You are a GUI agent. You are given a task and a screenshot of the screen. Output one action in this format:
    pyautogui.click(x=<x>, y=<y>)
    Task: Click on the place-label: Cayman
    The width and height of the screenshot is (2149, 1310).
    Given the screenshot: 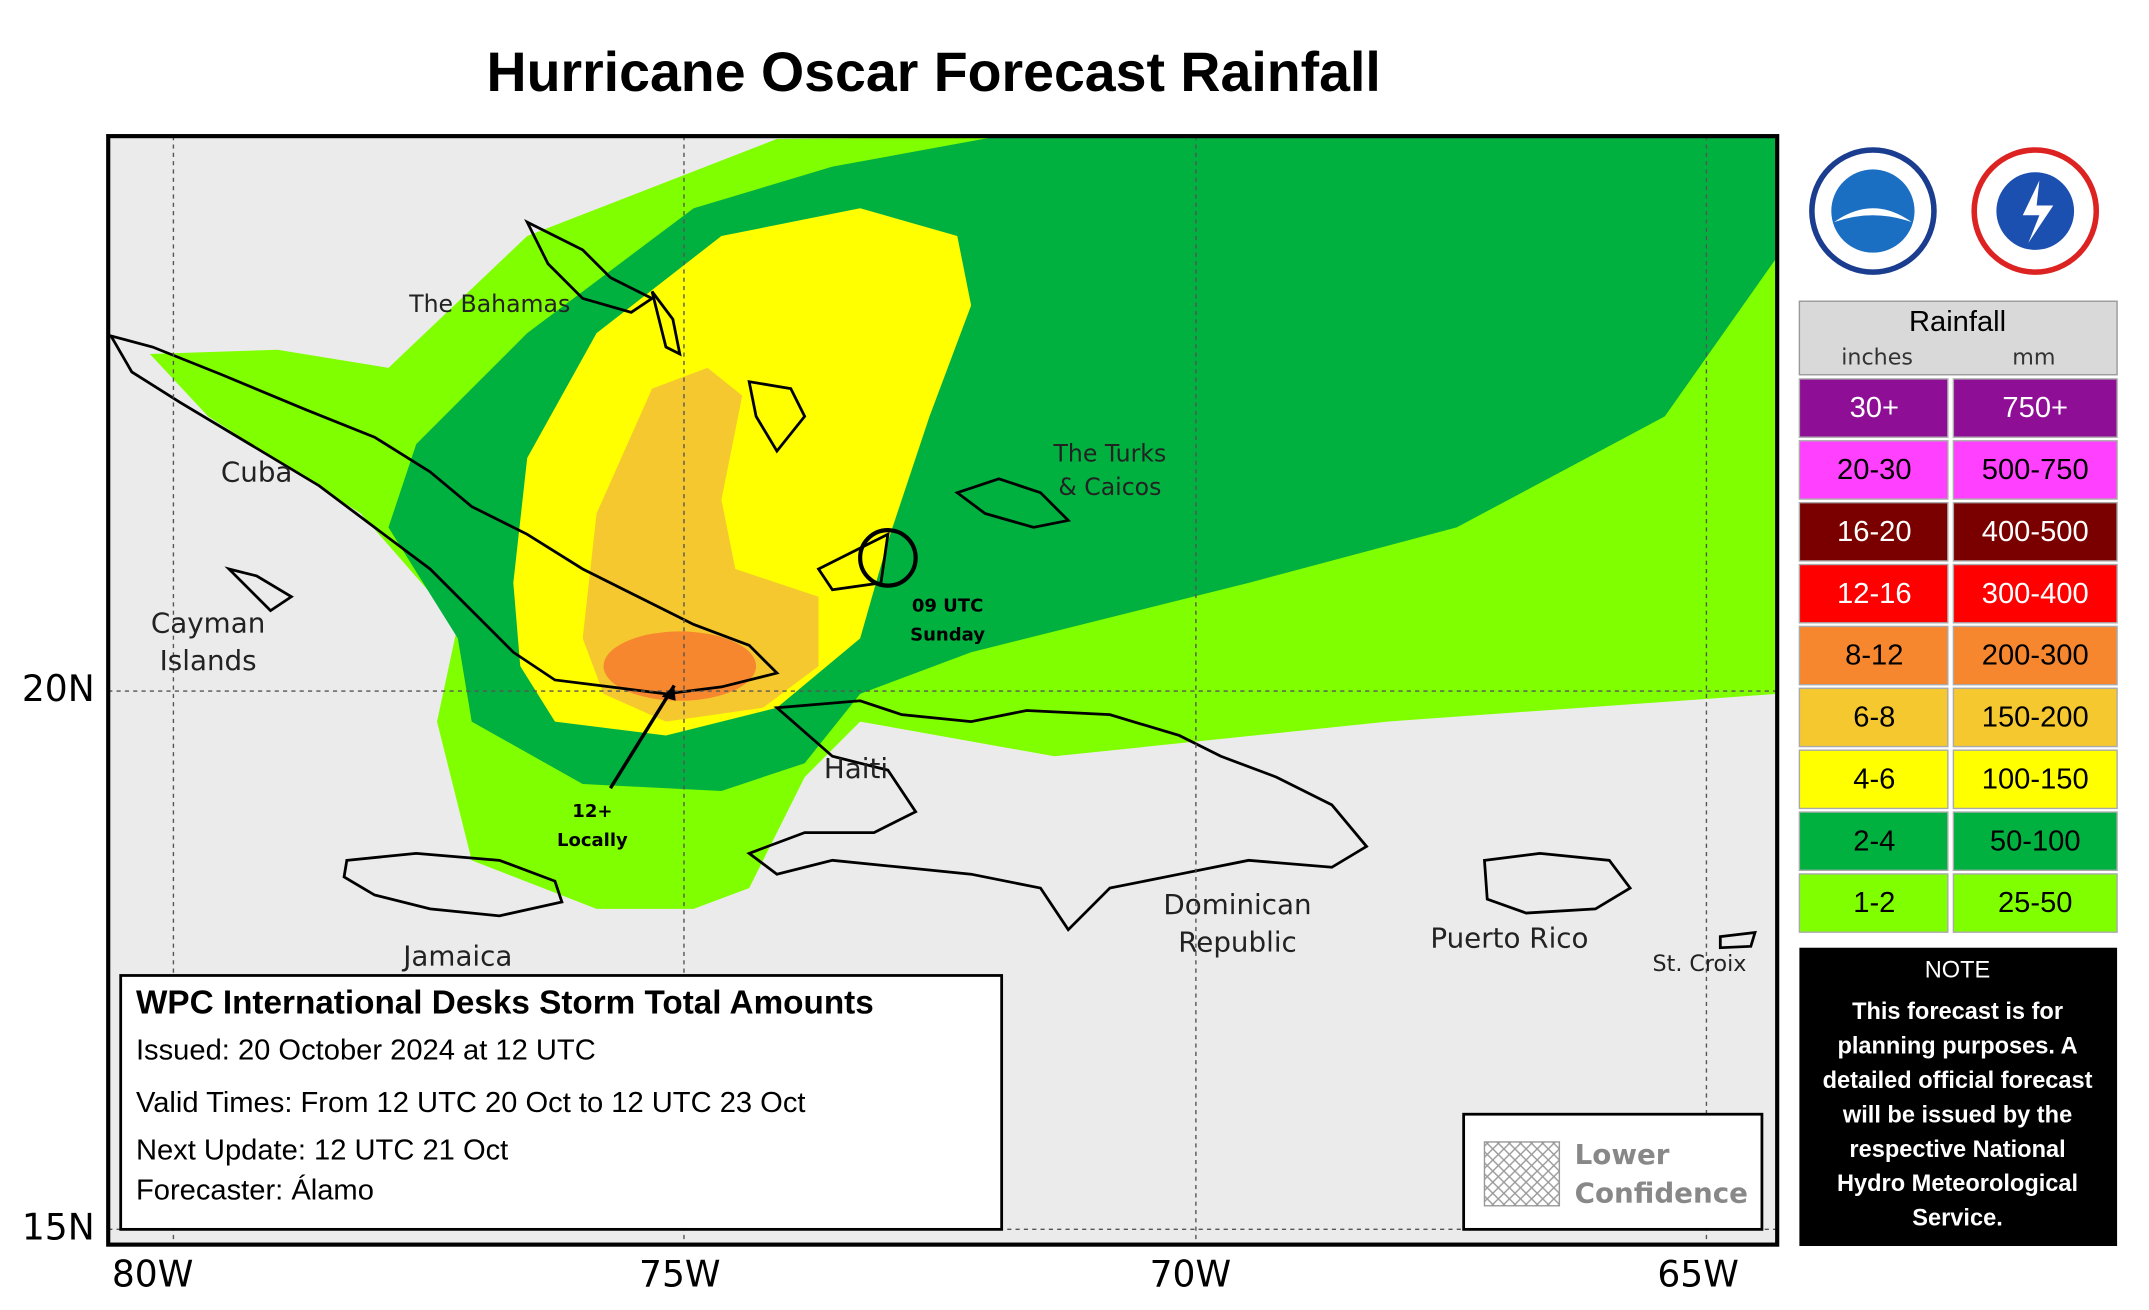 What is the action you would take?
    pyautogui.click(x=208, y=622)
    